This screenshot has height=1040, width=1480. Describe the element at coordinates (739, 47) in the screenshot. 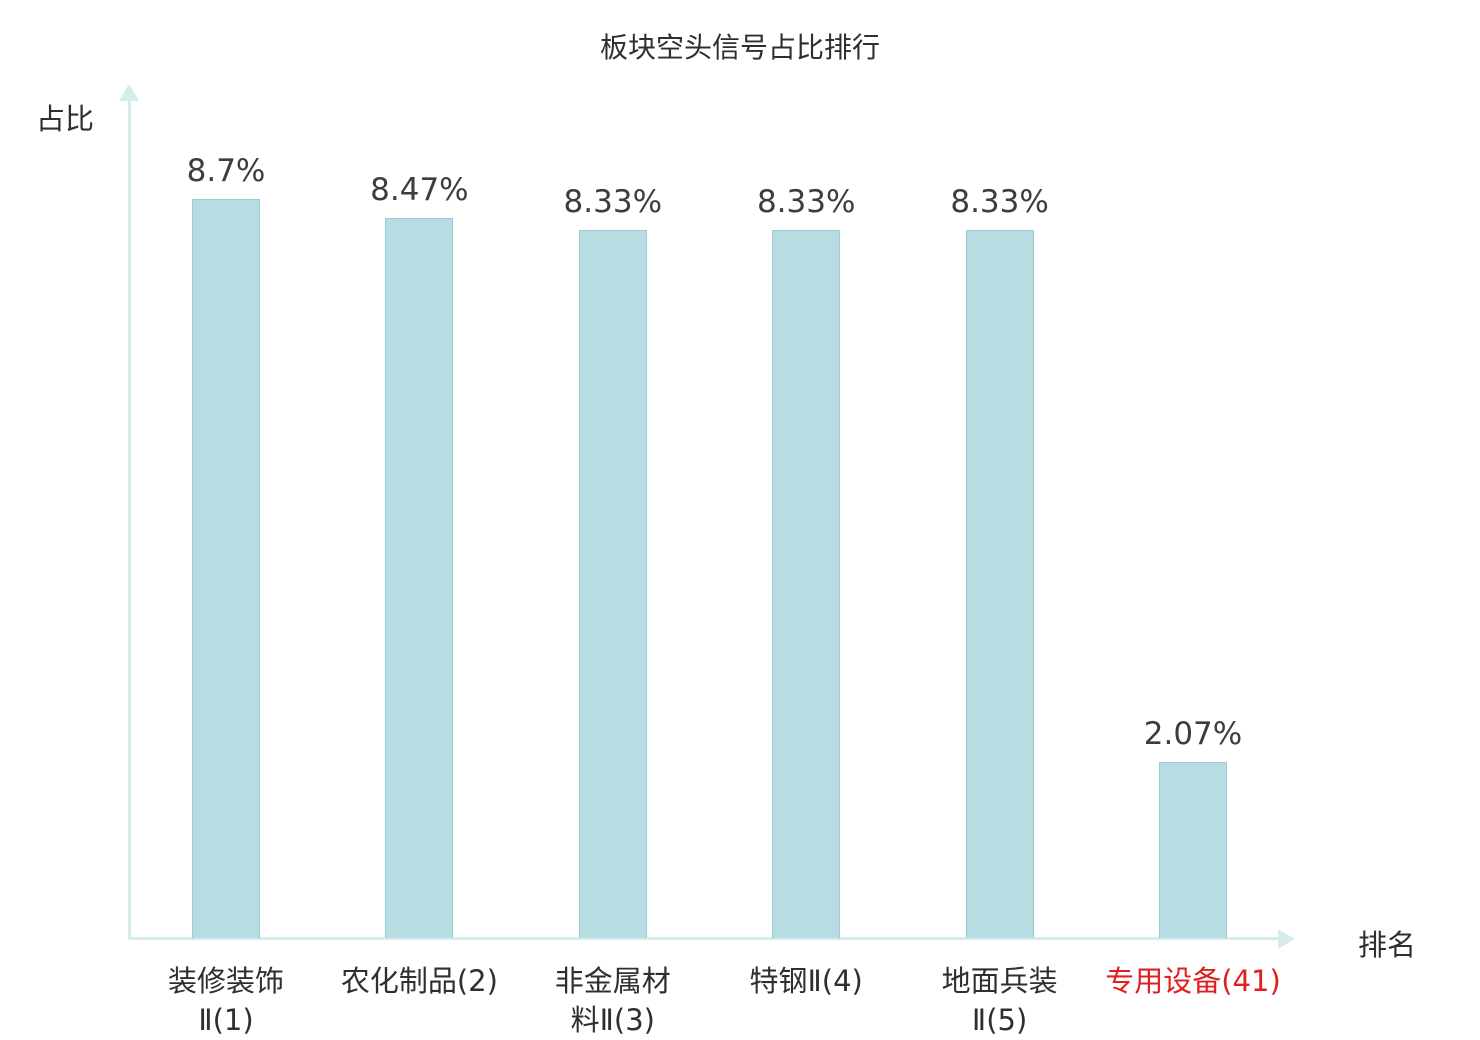

I see `chart-title: 板块空头信号占比排行` at that location.